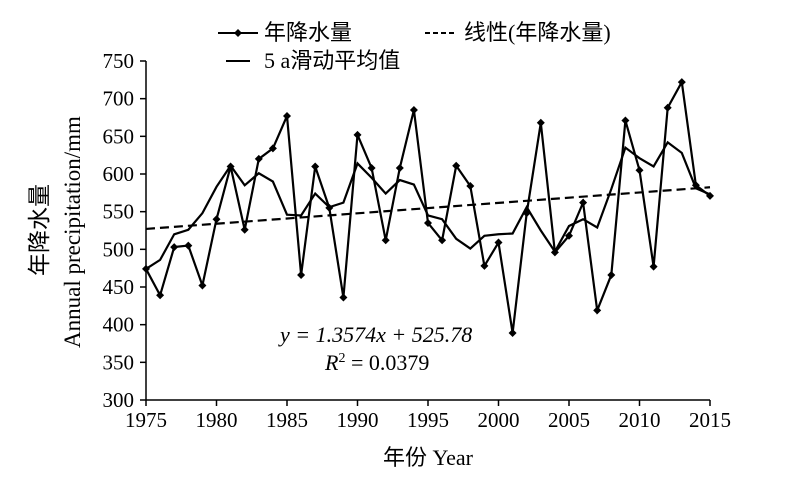 Image resolution: width=800 pixels, height=489 pixels. Describe the element at coordinates (119, 174) in the screenshot. I see `y-tick-label: 600` at that location.